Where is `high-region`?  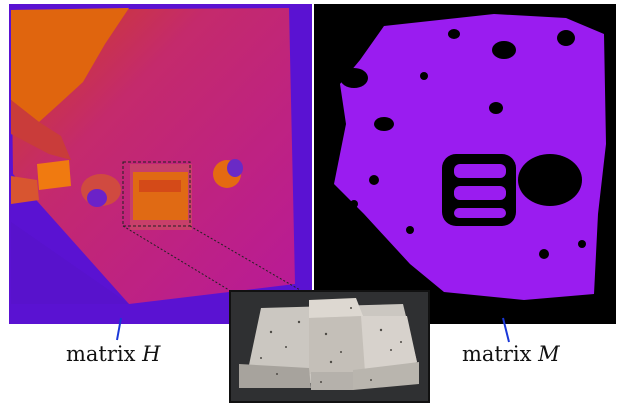 high-region is located at coordinates (70, 65).